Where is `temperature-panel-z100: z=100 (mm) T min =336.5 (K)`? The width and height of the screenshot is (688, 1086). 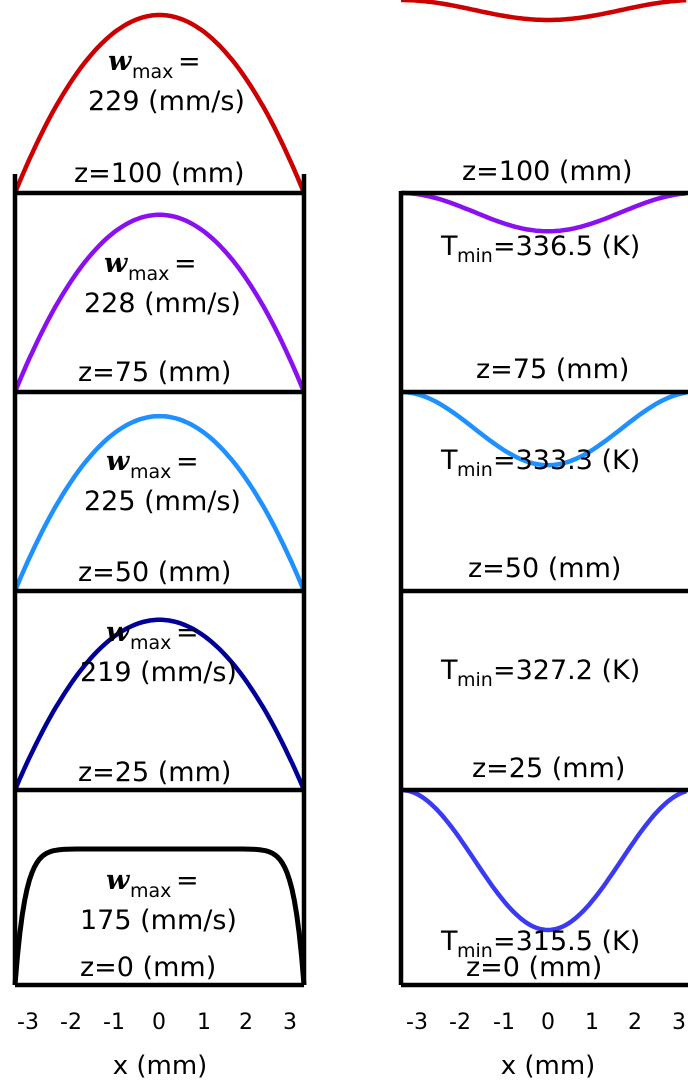
temperature-panel-z100: z=100 (mm) T min =336.5 (K) is located at coordinates (540, 211).